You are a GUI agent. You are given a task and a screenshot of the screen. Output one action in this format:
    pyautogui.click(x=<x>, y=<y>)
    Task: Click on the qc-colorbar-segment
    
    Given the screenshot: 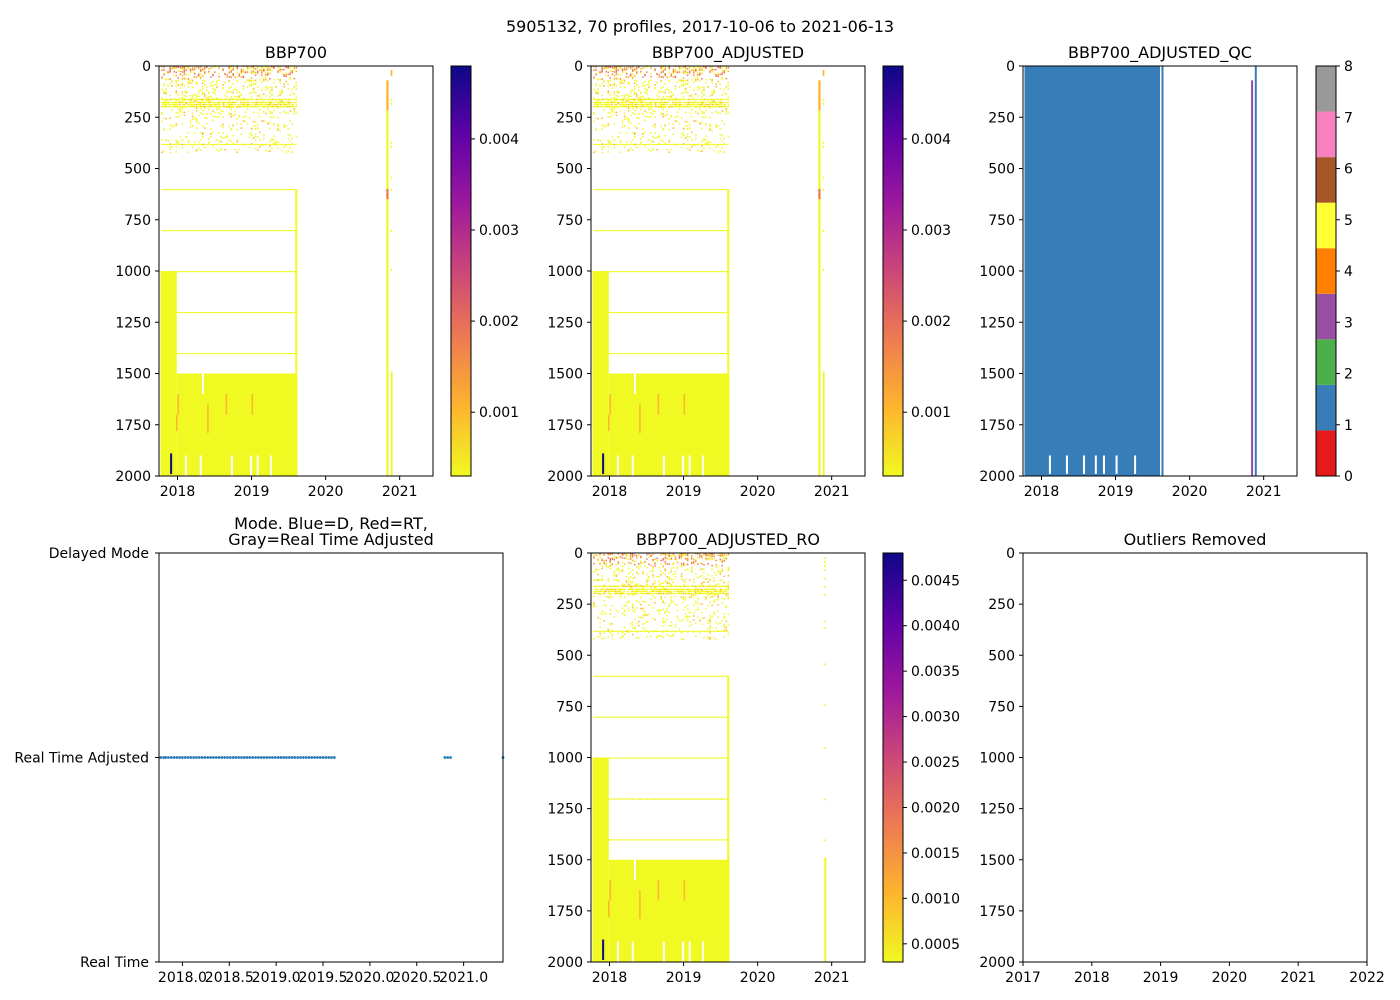 What is the action you would take?
    pyautogui.click(x=1326, y=271)
    